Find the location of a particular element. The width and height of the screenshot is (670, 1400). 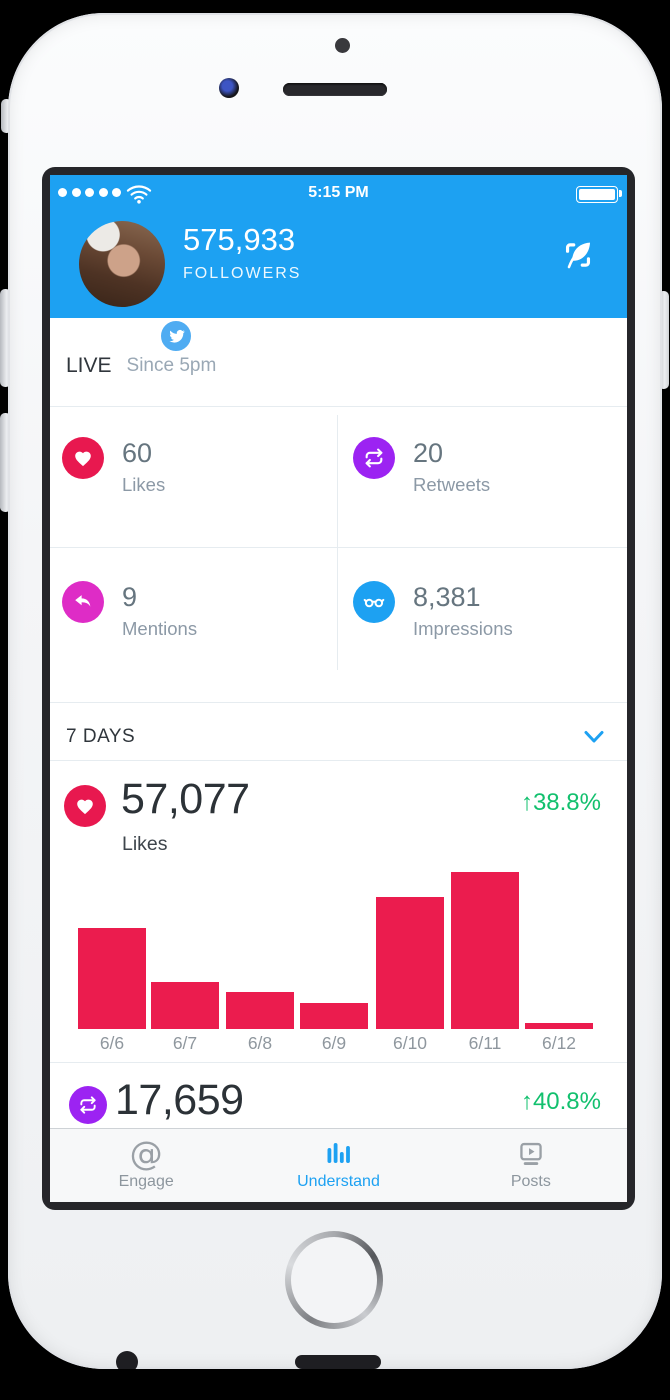

stat-likes: 60 Likes is located at coordinates (190, 472).